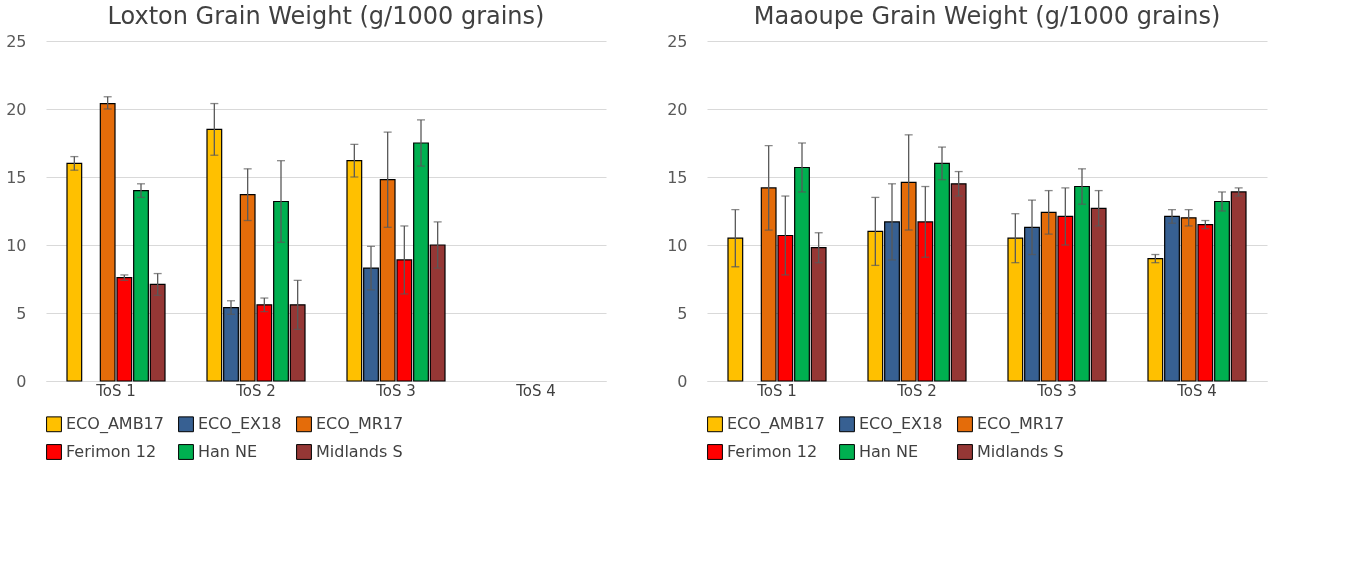 The height and width of the screenshot is (567, 1361). Describe the element at coordinates (987, 16) in the screenshot. I see `chart-title: Maaoupe Grain Weight (g/1000 grains)` at that location.